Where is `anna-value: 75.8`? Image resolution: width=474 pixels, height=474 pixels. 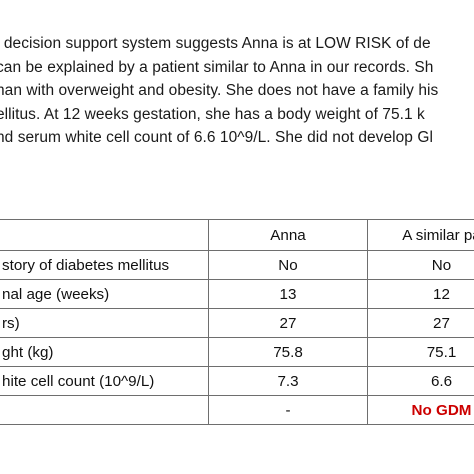
anna-value: 75.8 is located at coordinates (288, 352).